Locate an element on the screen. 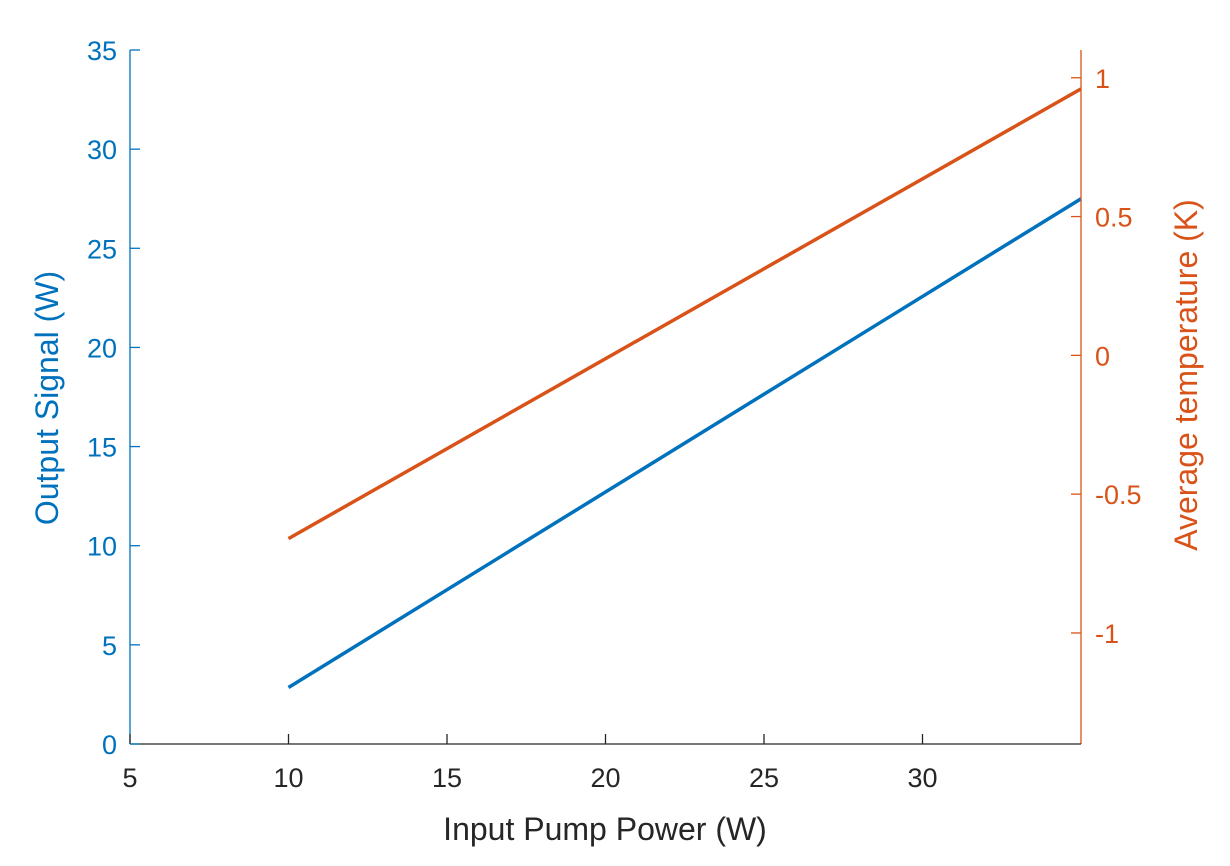 The height and width of the screenshot is (866, 1230). x-axis-title: Input Pump Power (W) is located at coordinates (605, 829).